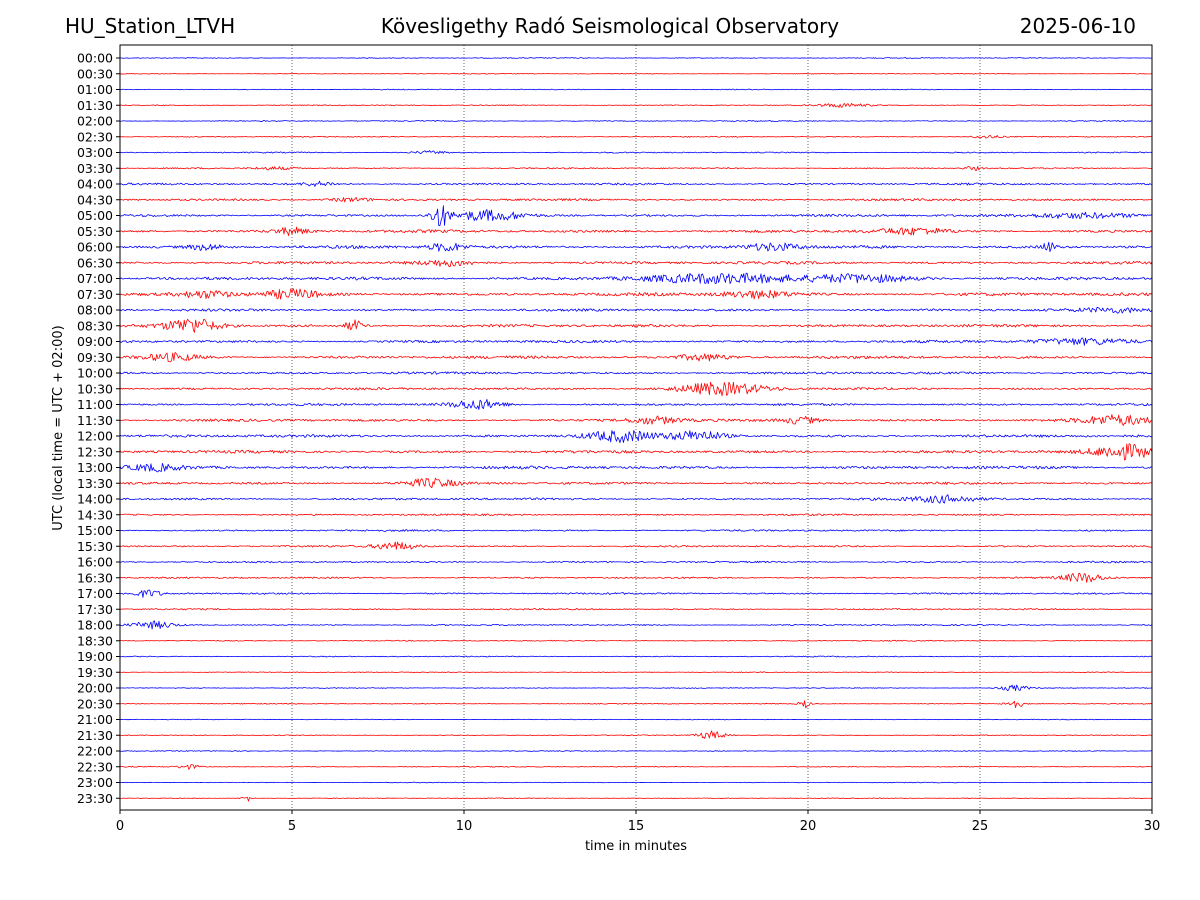  I want to click on y-tick-label: 03:00, so click(95, 152).